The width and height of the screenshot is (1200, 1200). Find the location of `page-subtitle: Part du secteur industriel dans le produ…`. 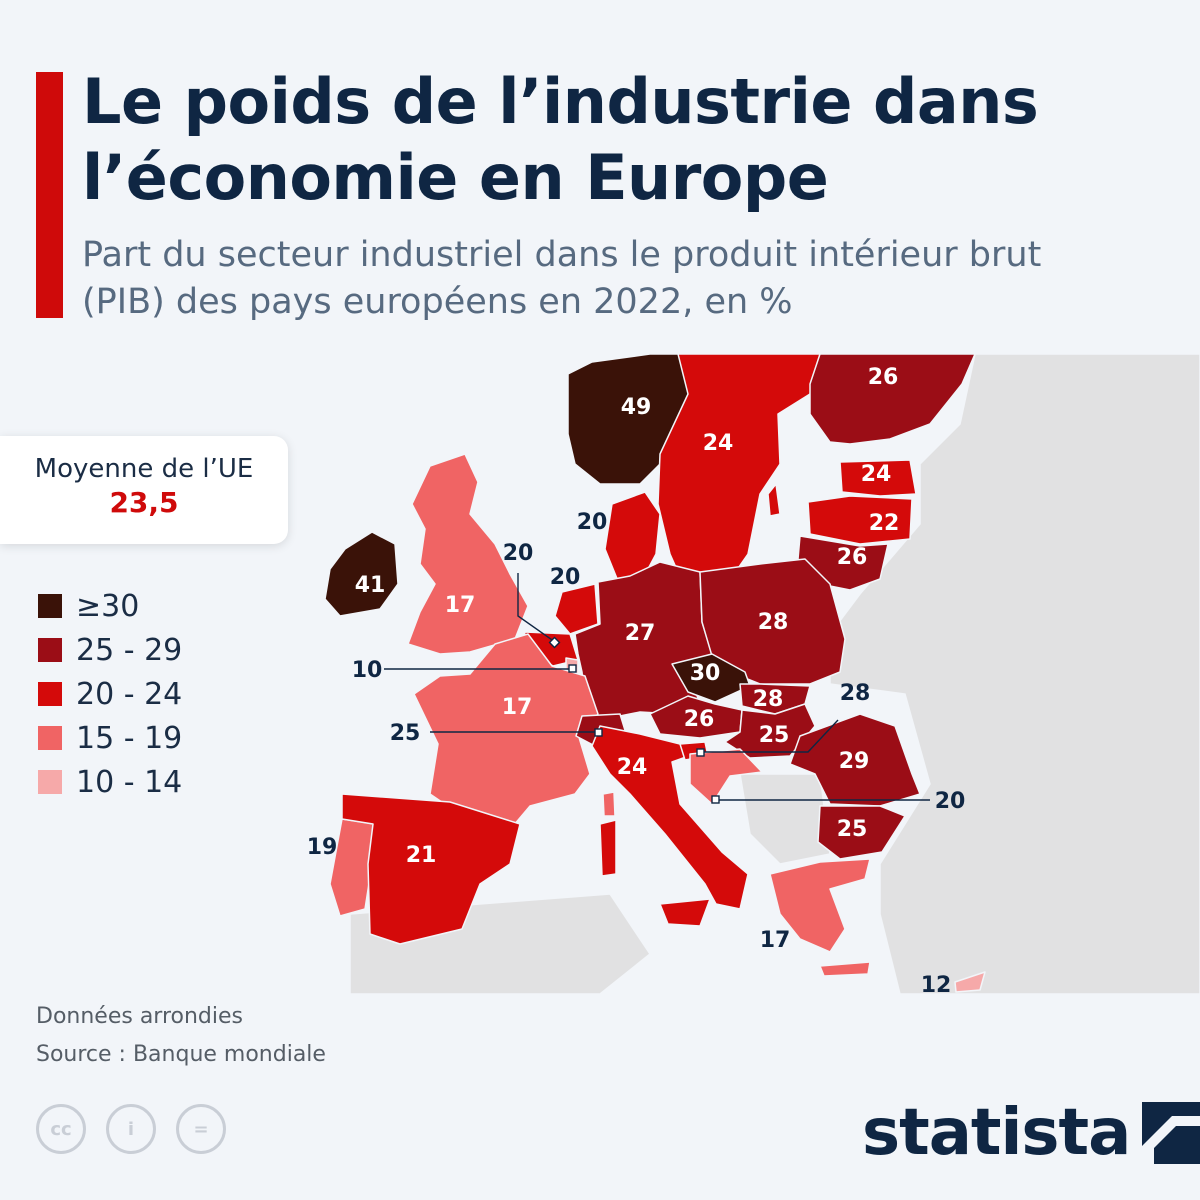

page-subtitle: Part du secteur industriel dans le produ… is located at coordinates (562, 278).